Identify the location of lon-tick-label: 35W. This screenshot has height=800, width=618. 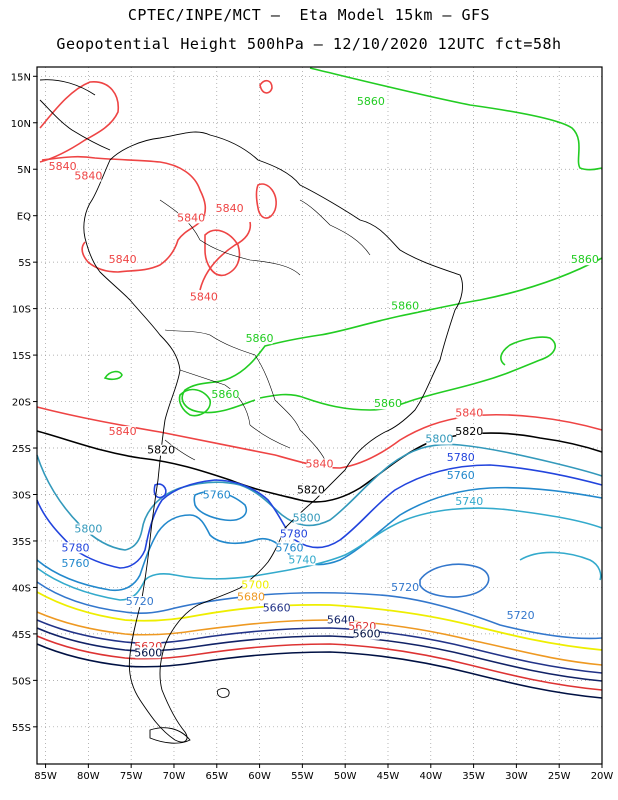
(473, 776).